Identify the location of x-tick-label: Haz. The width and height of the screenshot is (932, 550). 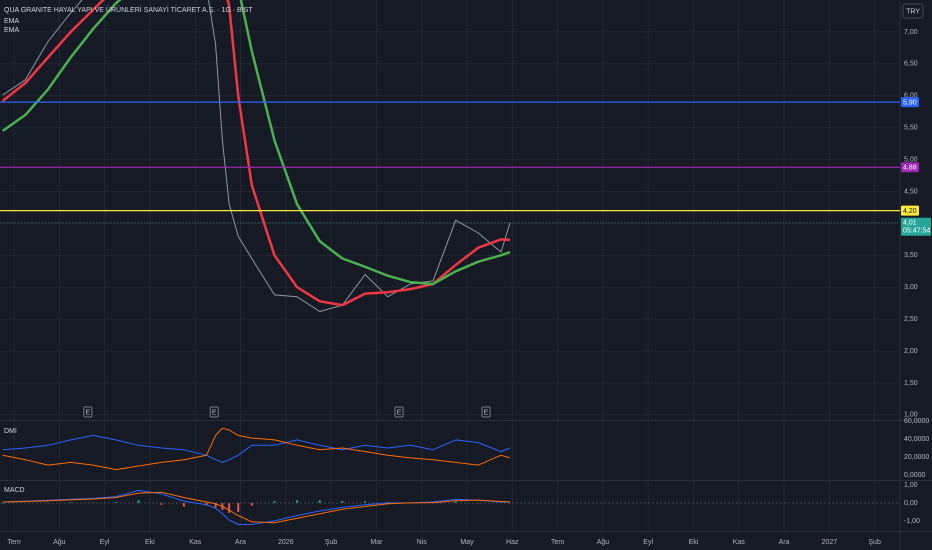
(512, 542).